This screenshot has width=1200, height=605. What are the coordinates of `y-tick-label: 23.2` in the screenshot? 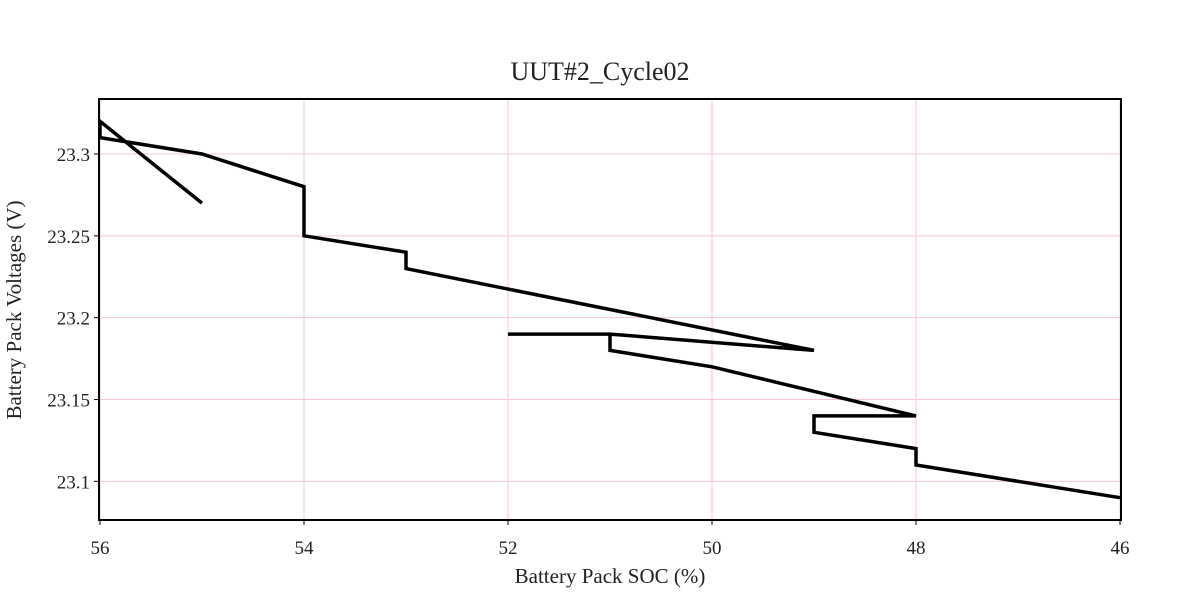 It's located at (73, 319).